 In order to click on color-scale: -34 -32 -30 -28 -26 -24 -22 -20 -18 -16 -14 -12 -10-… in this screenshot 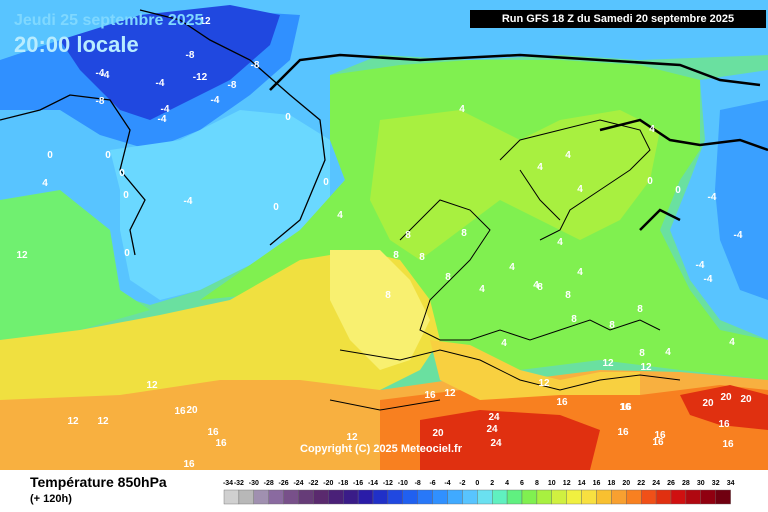, I will do `click(479, 492)`.